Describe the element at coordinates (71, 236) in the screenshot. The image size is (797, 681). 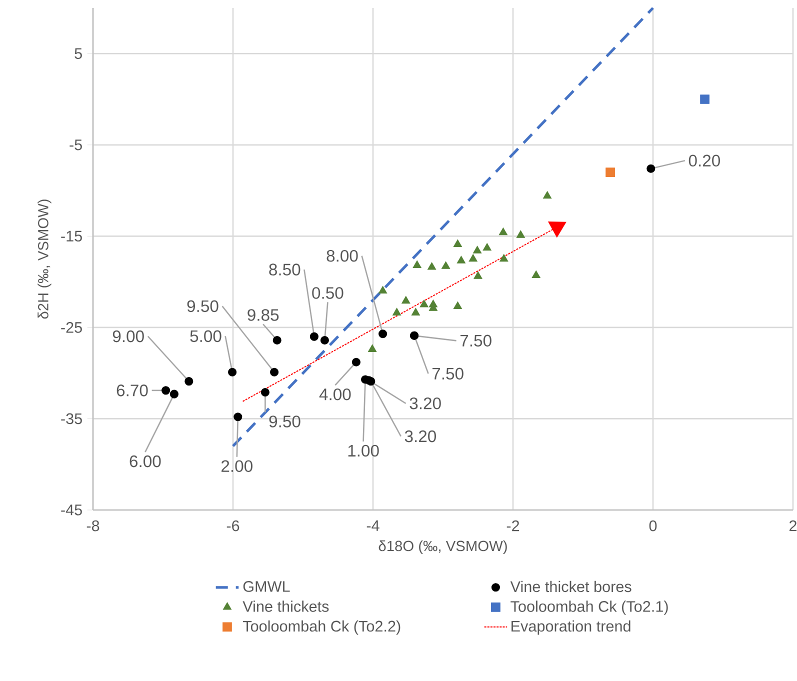
I see `y-tick-label: -15` at that location.